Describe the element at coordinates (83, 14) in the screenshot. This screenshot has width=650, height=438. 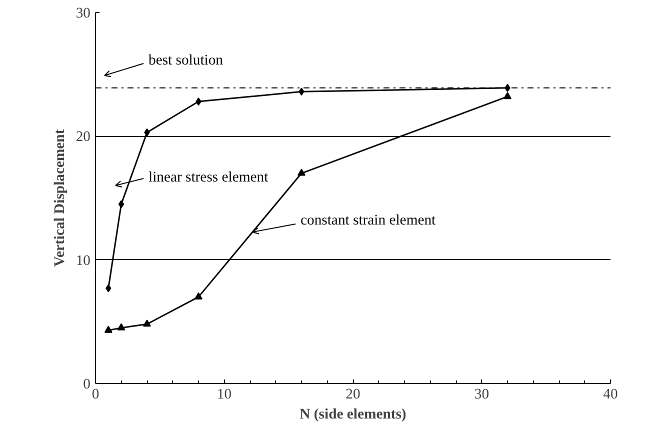
I see `y-tick-label: 30` at that location.